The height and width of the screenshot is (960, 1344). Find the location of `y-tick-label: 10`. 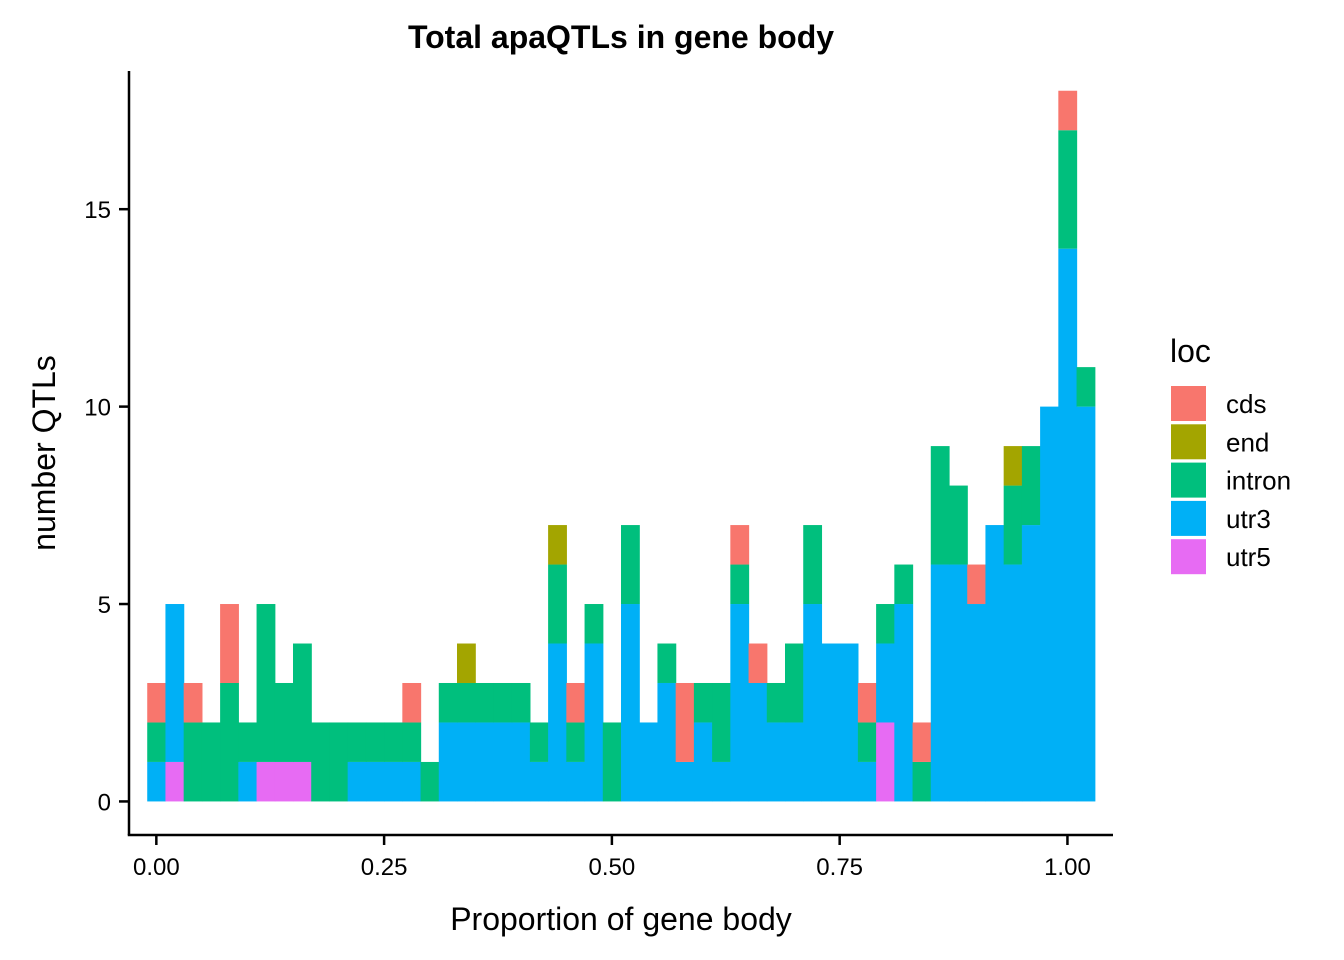

y-tick-label: 10 is located at coordinates (97, 408).